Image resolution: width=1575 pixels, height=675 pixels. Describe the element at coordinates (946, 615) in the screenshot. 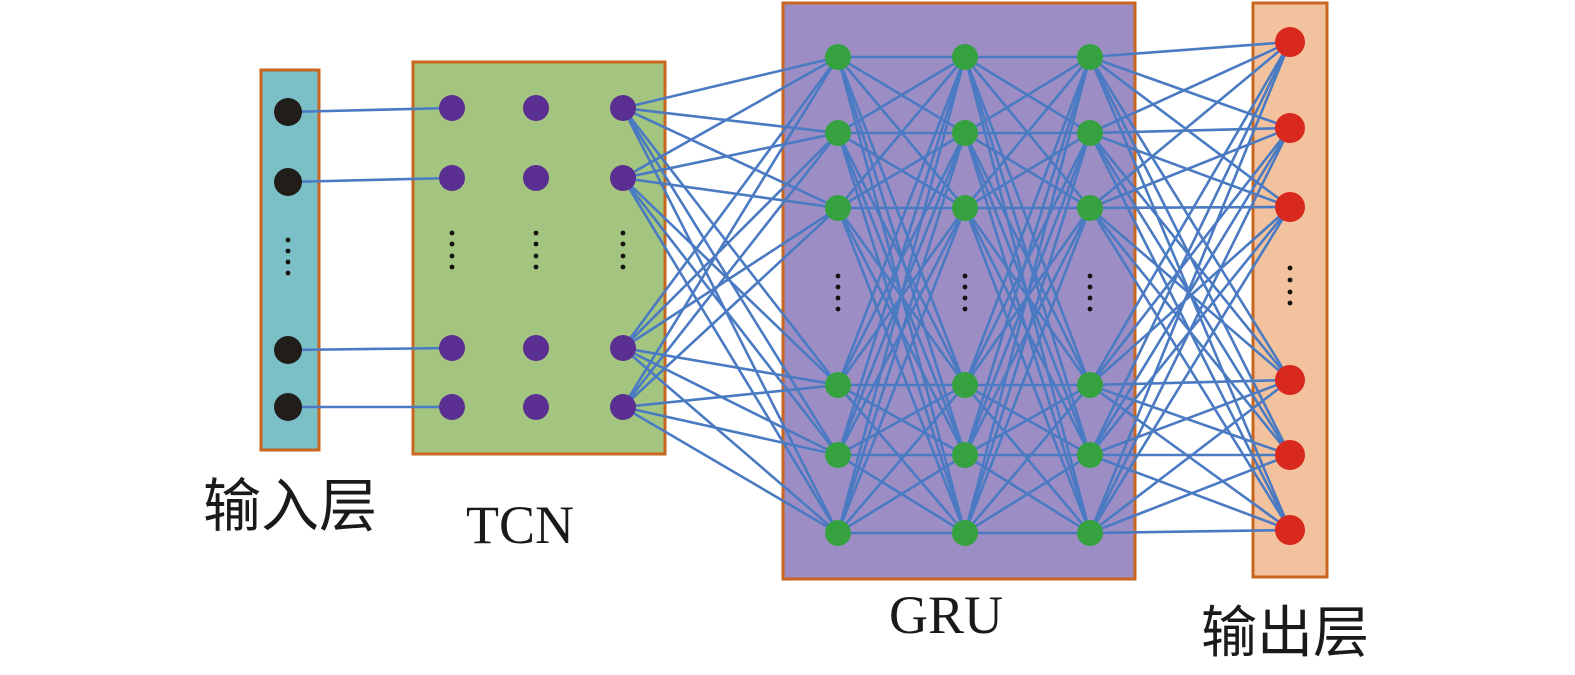

I see `gru-label: GRU` at that location.